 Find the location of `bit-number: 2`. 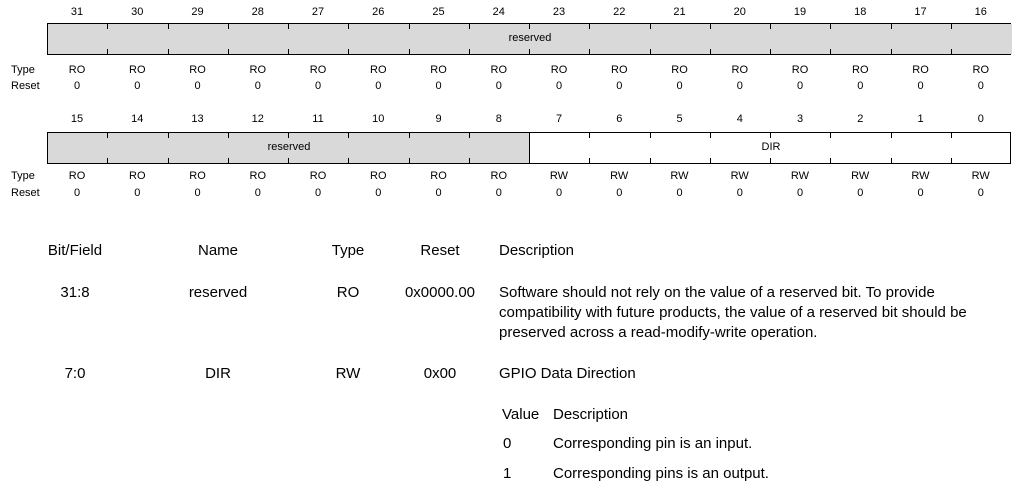

bit-number: 2 is located at coordinates (860, 119).